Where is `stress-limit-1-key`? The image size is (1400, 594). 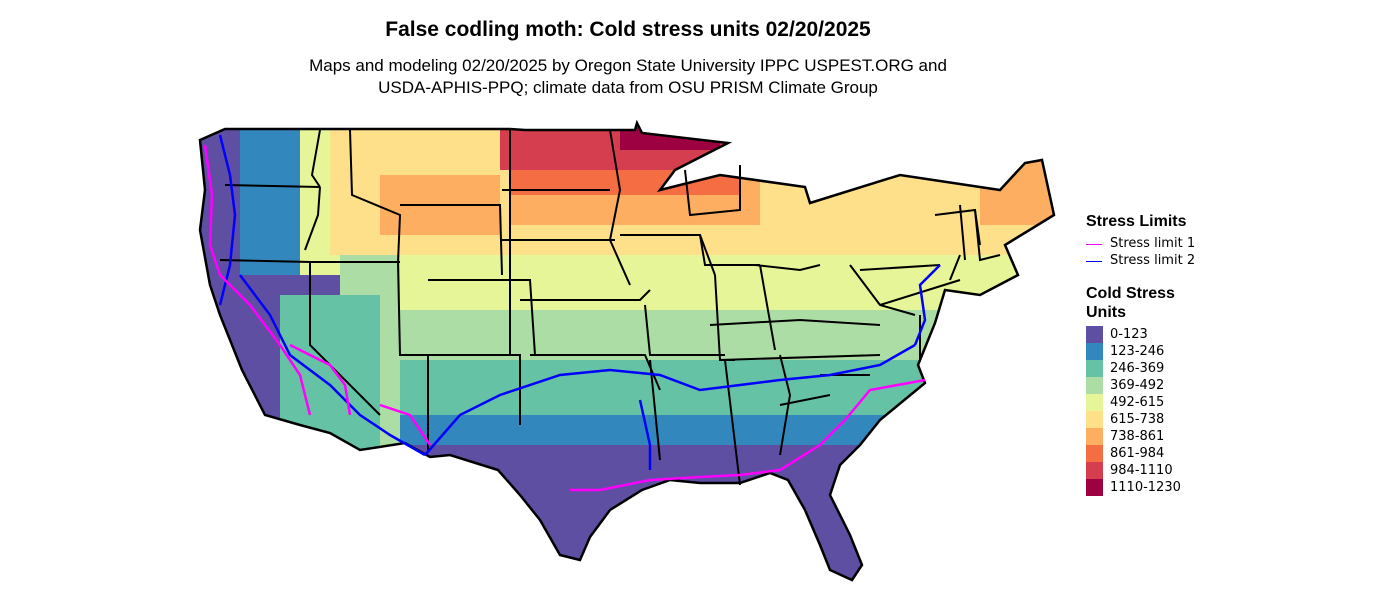 stress-limit-1-key is located at coordinates (1094, 244).